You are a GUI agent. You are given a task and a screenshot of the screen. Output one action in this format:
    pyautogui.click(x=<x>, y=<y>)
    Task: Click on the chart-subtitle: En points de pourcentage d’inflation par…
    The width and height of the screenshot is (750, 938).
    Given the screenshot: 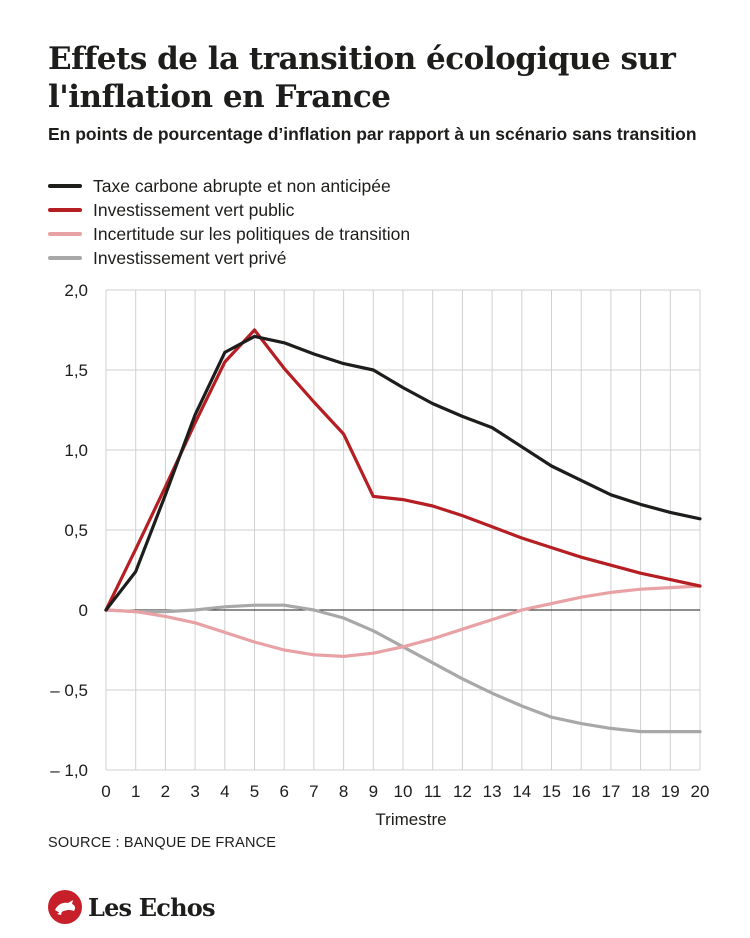 What is the action you would take?
    pyautogui.click(x=372, y=134)
    